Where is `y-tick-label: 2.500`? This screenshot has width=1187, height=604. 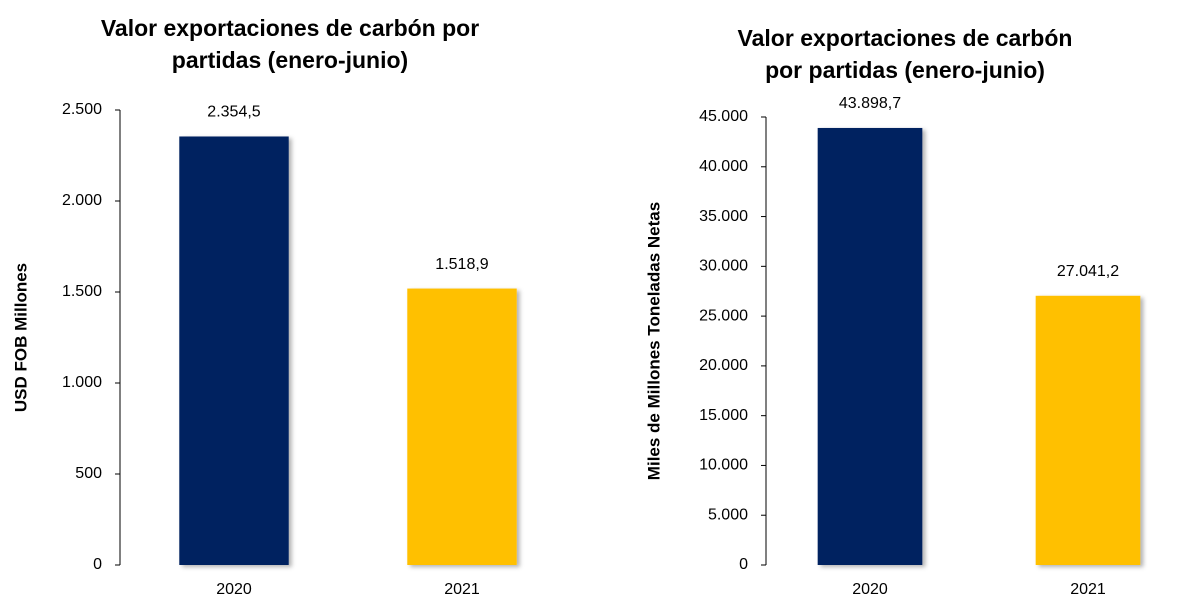
y-tick-label: 2.500 is located at coordinates (82, 109).